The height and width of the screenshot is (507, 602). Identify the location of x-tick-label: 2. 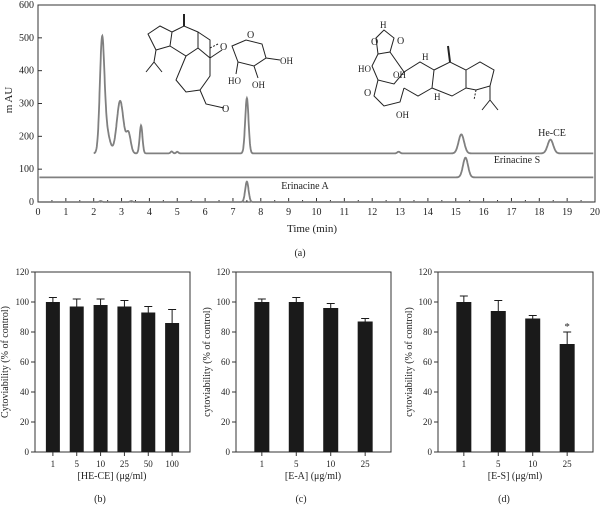
(93, 212).